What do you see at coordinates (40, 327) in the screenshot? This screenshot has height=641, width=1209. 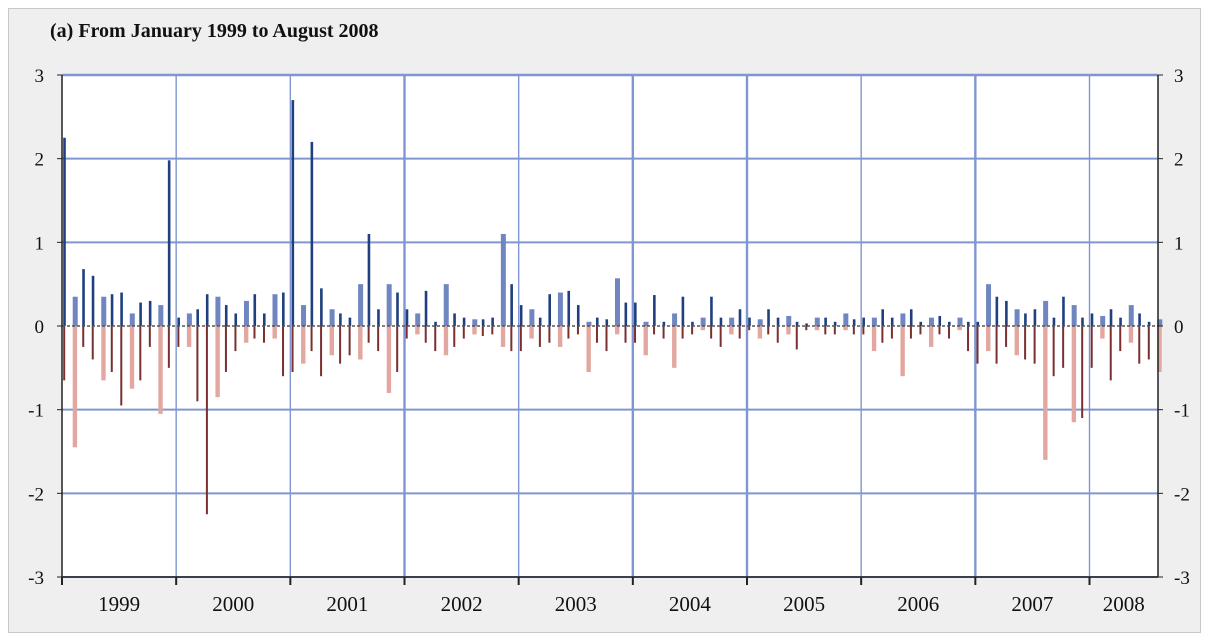 I see `y-tick-label-left: 0` at bounding box center [40, 327].